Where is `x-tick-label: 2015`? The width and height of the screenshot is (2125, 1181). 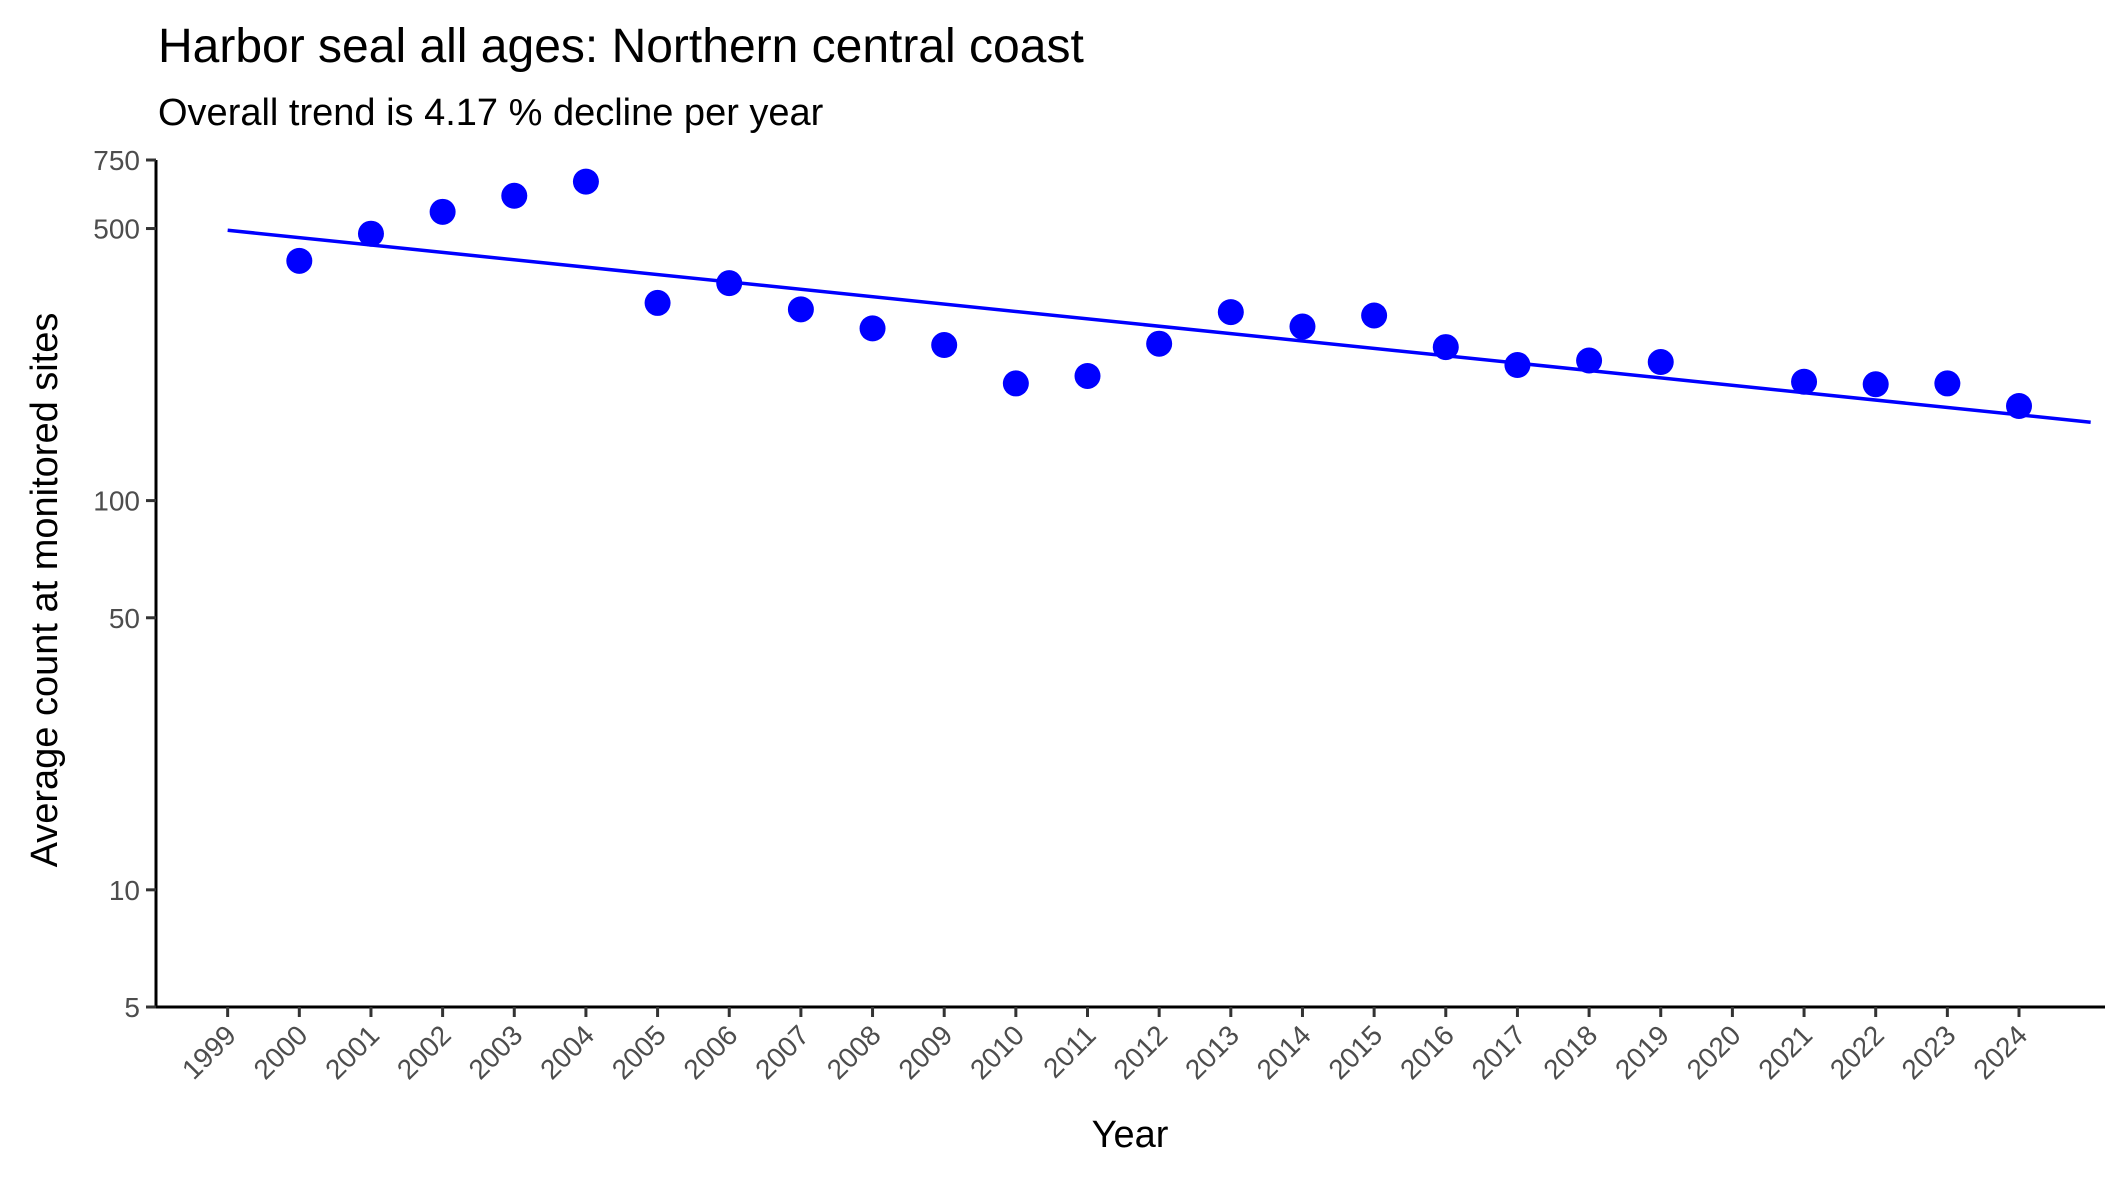 x-tick-label: 2015 is located at coordinates (1355, 1052).